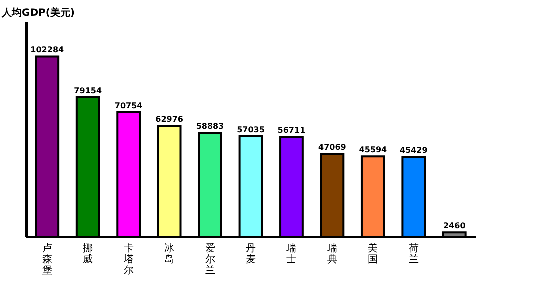 The image size is (540, 301). What do you see at coordinates (373, 150) in the screenshot?
I see `data-label: 45594` at bounding box center [373, 150].